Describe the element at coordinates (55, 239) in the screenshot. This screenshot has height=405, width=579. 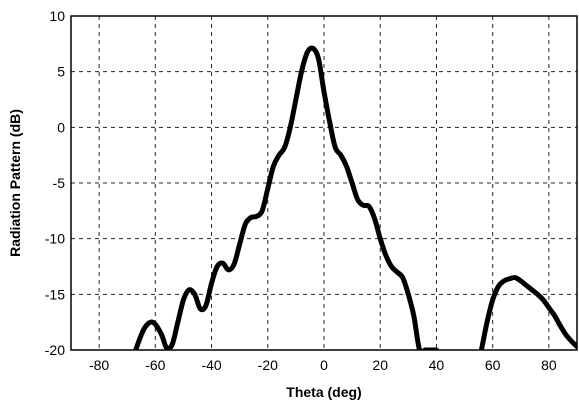
I see `y-tick-label: -10` at that location.